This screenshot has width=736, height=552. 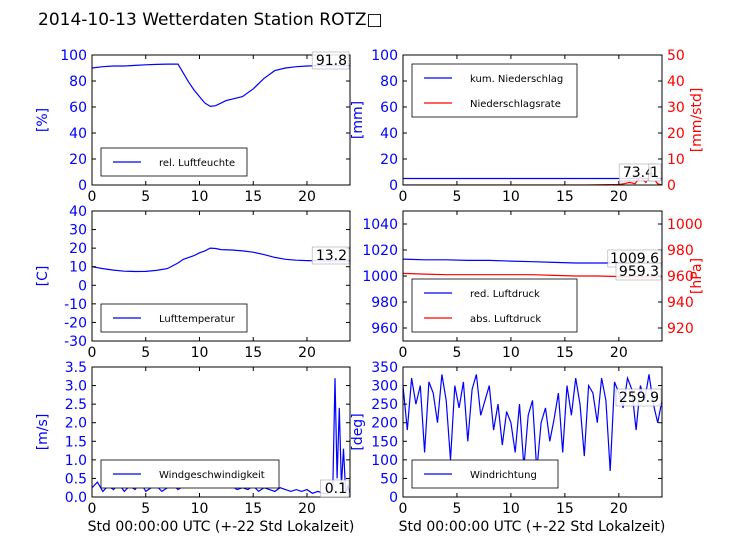 I want to click on pressure-xtick-label: 5, so click(x=456, y=353).